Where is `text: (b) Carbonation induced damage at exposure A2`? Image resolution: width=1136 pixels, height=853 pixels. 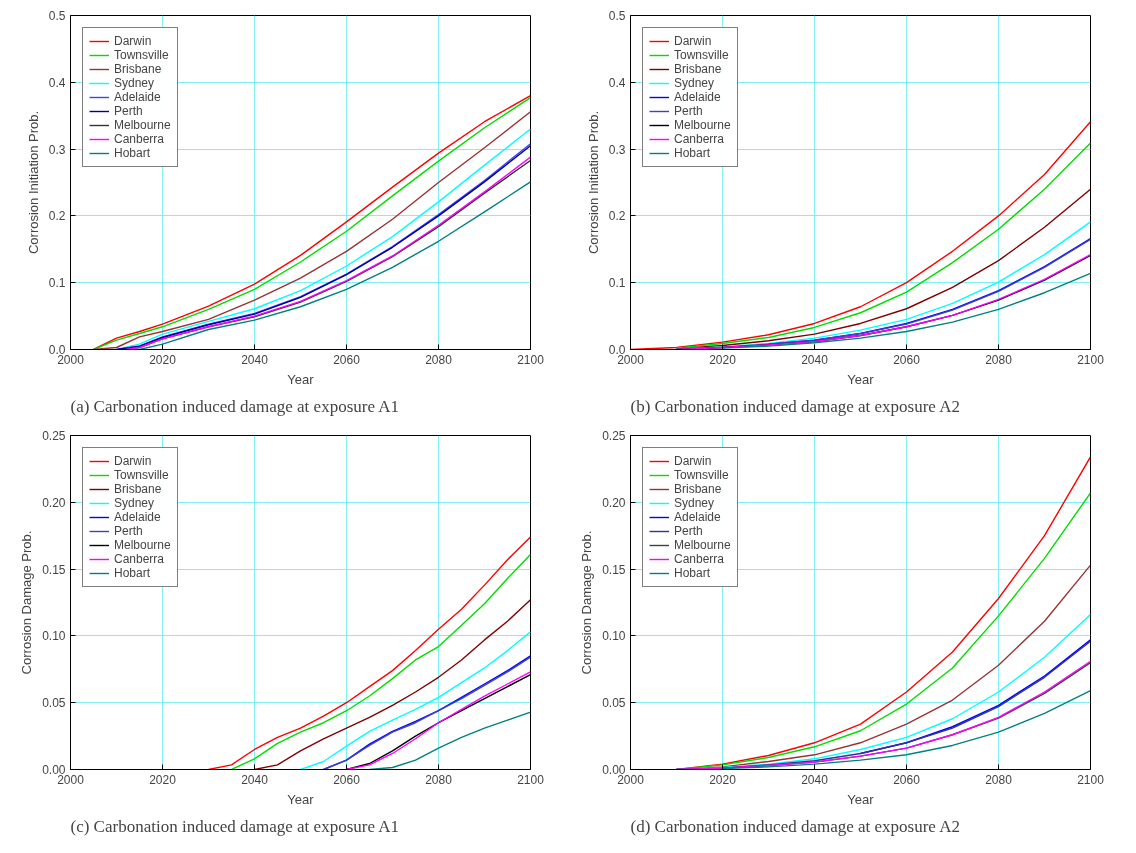 text: (b) Carbonation induced damage at exposure A2 is located at coordinates (795, 406).